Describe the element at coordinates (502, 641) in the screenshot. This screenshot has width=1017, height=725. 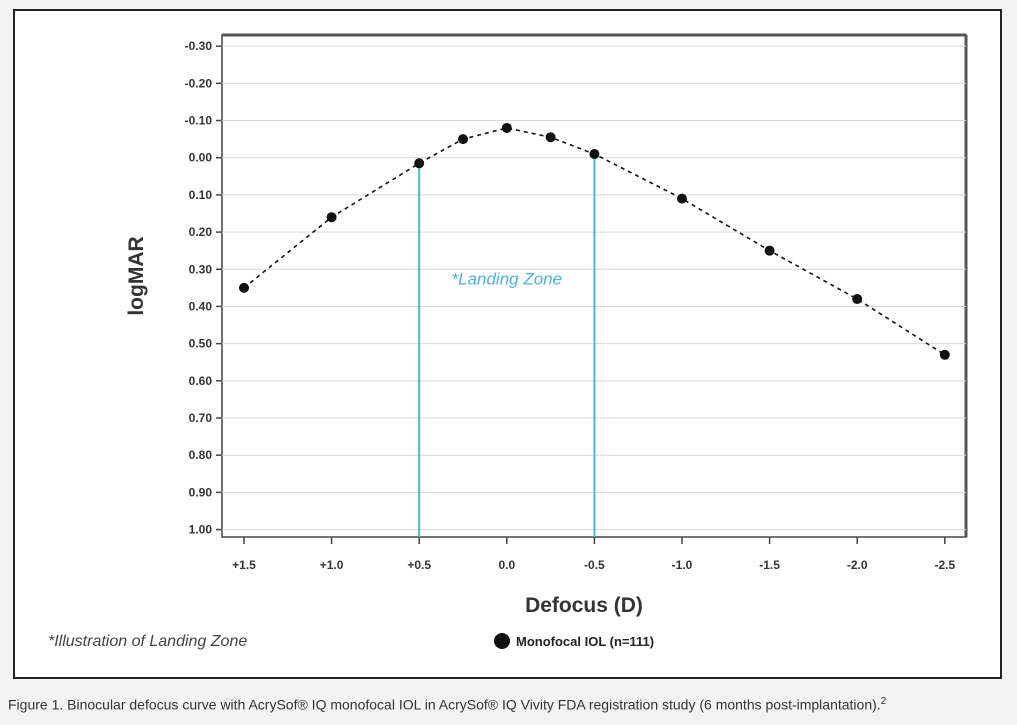
I see `legend-marker` at that location.